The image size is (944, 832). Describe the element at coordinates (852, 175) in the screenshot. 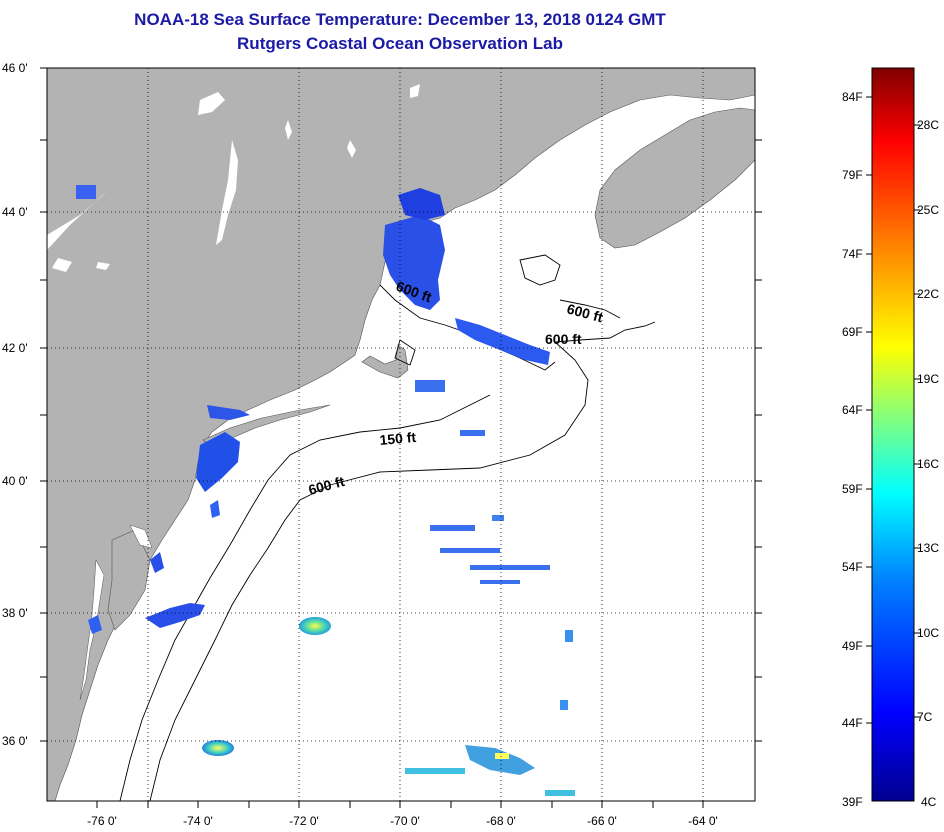

I see `cb-f-79: 79F` at that location.